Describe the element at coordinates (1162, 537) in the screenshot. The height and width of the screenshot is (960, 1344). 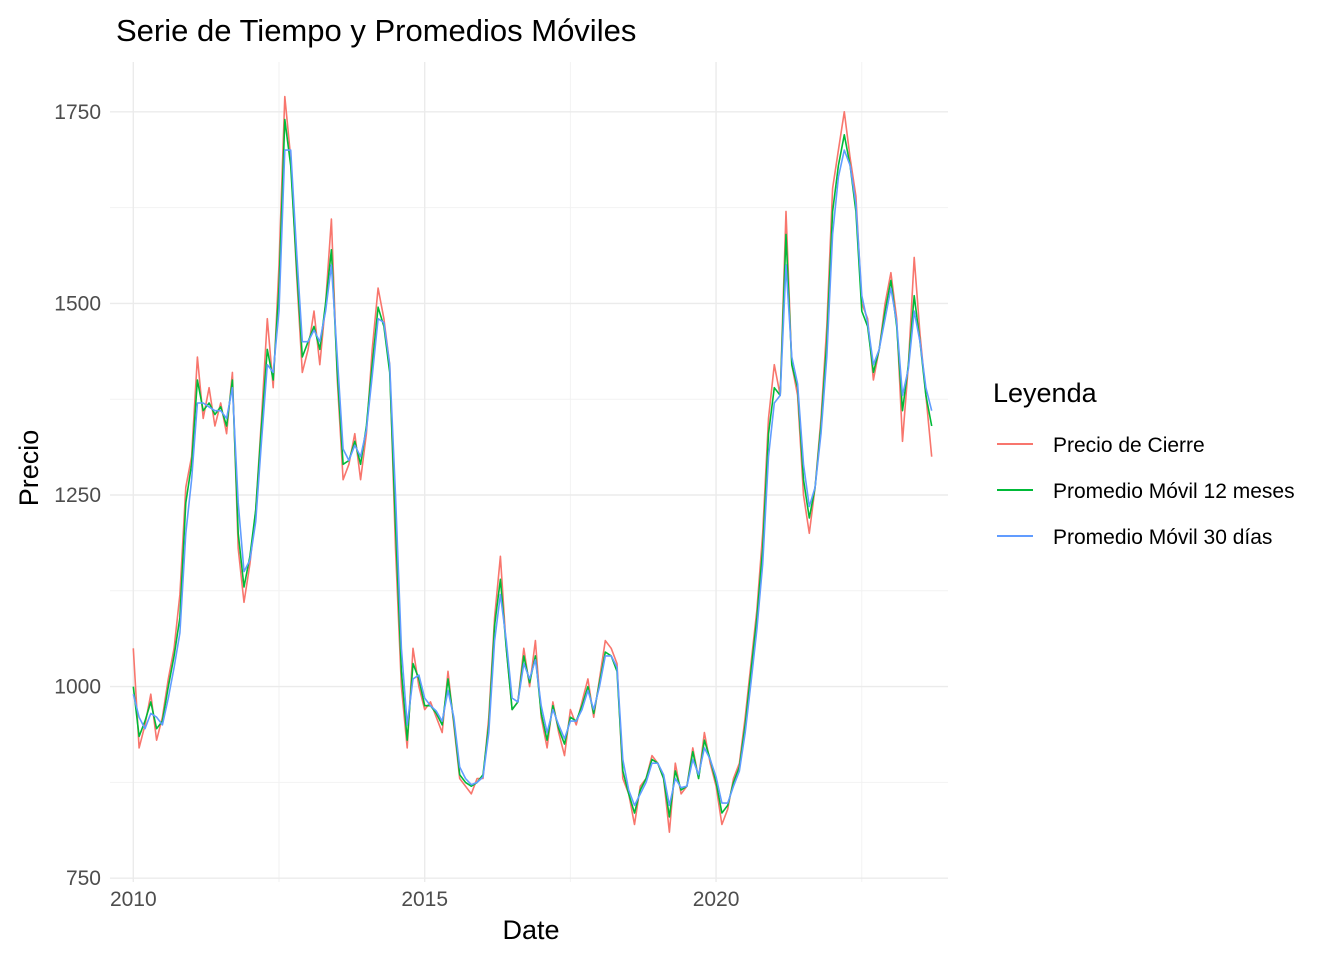
I see `legend-label: Promedio Móvil 30 días` at that location.